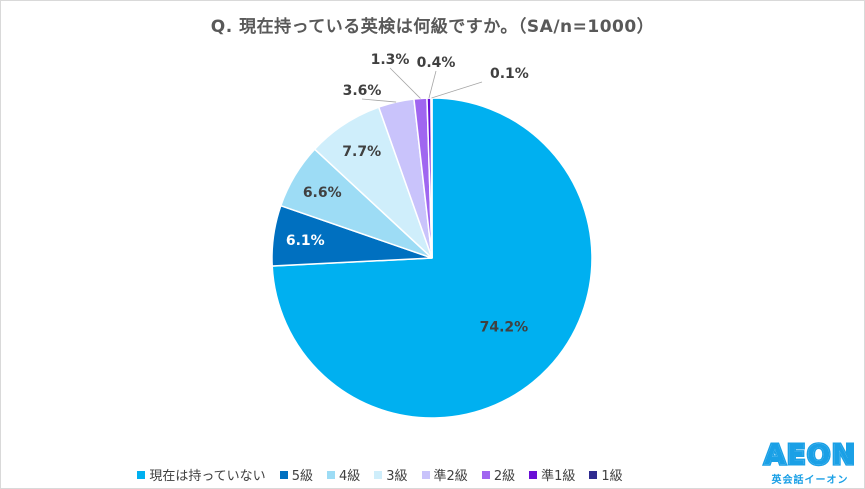 This screenshot has width=865, height=489. What do you see at coordinates (436, 63) in the screenshot?
I see `slice-data-label: 0.4%` at bounding box center [436, 63].